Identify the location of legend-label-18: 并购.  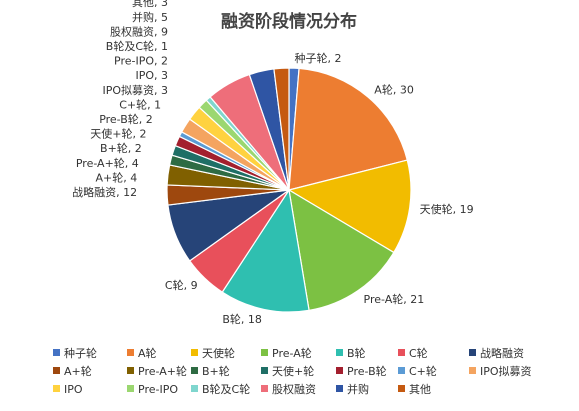
(358, 389).